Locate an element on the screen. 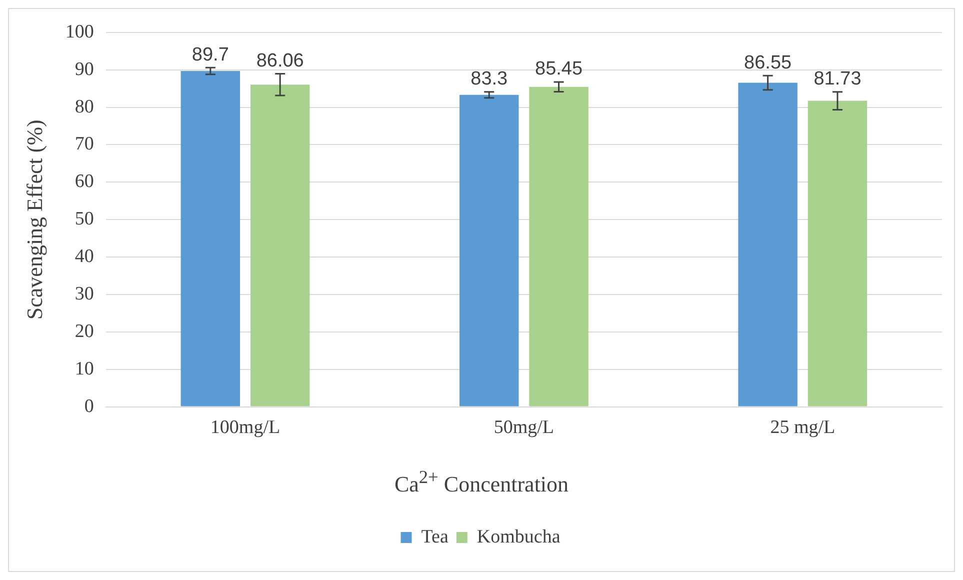 This screenshot has height=580, width=963. y-tick-label: 50 is located at coordinates (84, 219).